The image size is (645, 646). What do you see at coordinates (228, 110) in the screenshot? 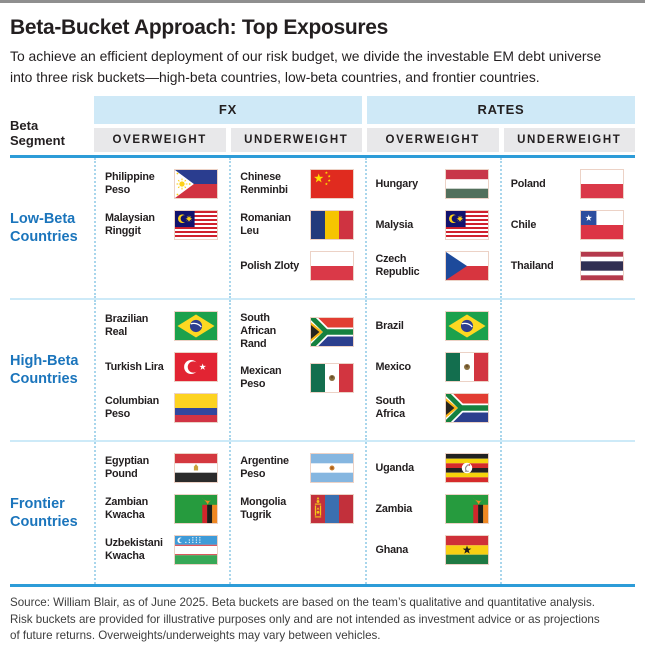
I see `group-header-fx: FX` at bounding box center [228, 110].